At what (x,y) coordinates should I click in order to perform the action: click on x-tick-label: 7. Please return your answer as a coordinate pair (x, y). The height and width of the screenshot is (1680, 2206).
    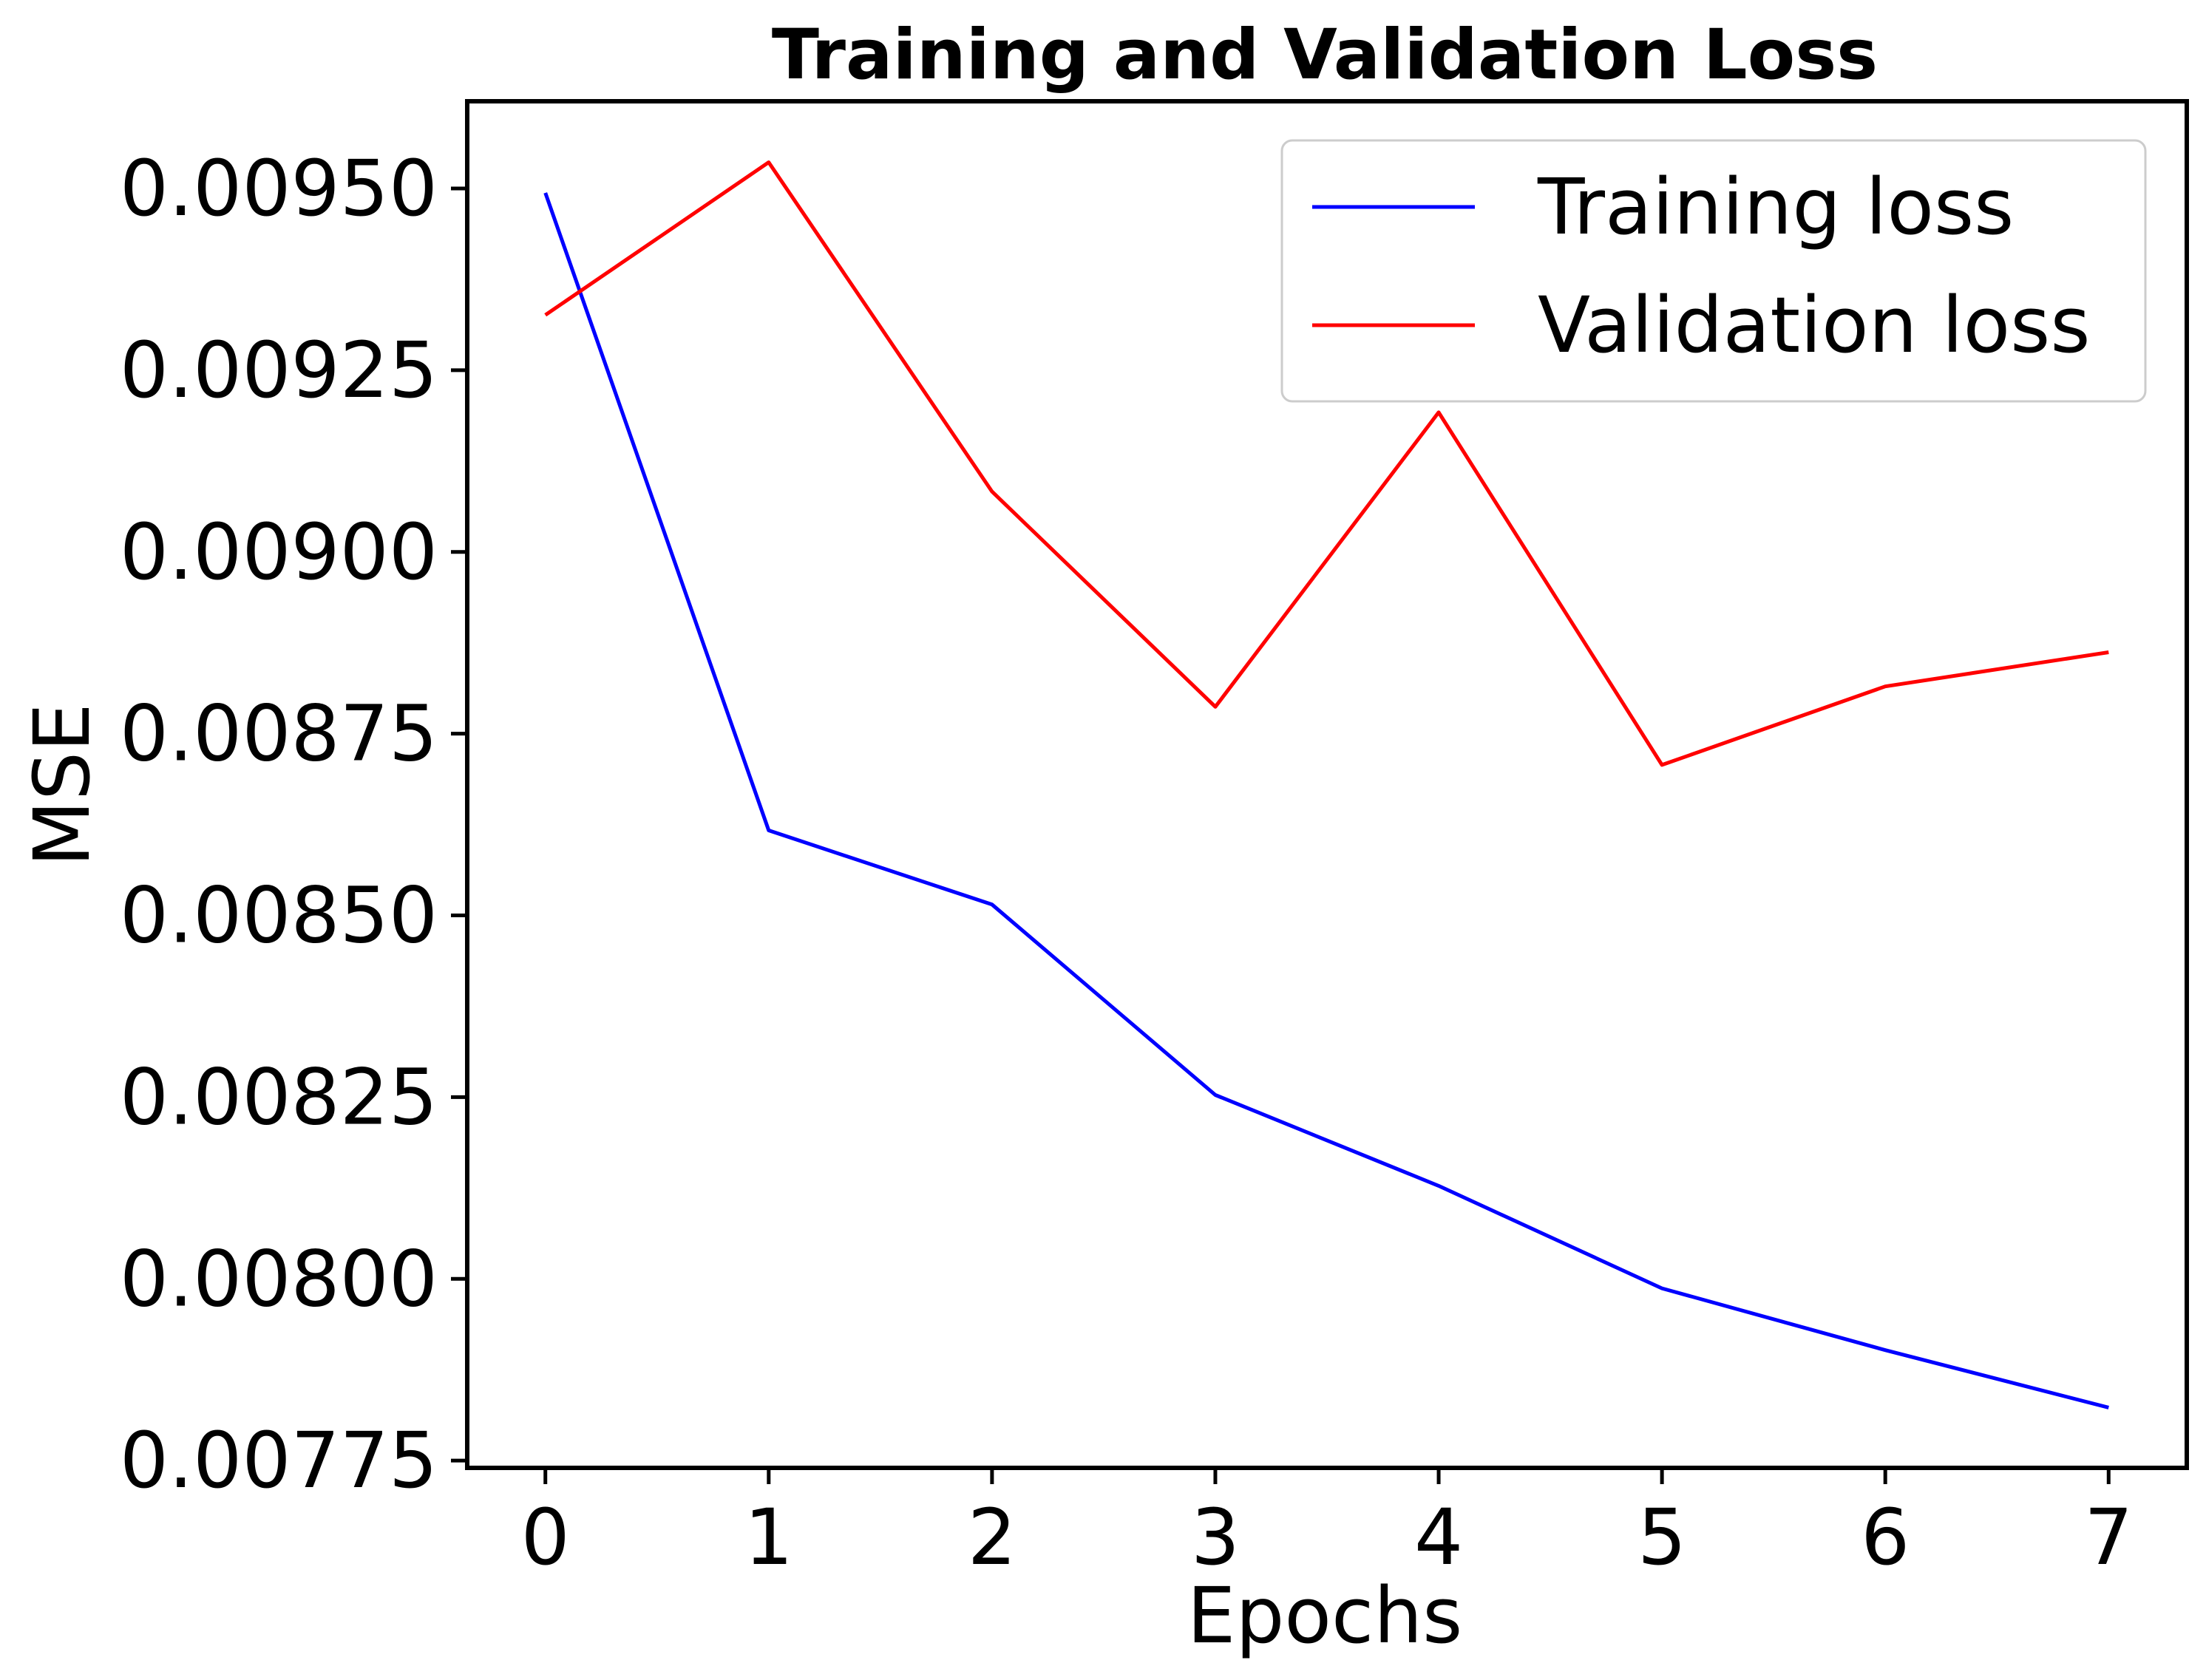
    Looking at the image, I should click on (2108, 1537).